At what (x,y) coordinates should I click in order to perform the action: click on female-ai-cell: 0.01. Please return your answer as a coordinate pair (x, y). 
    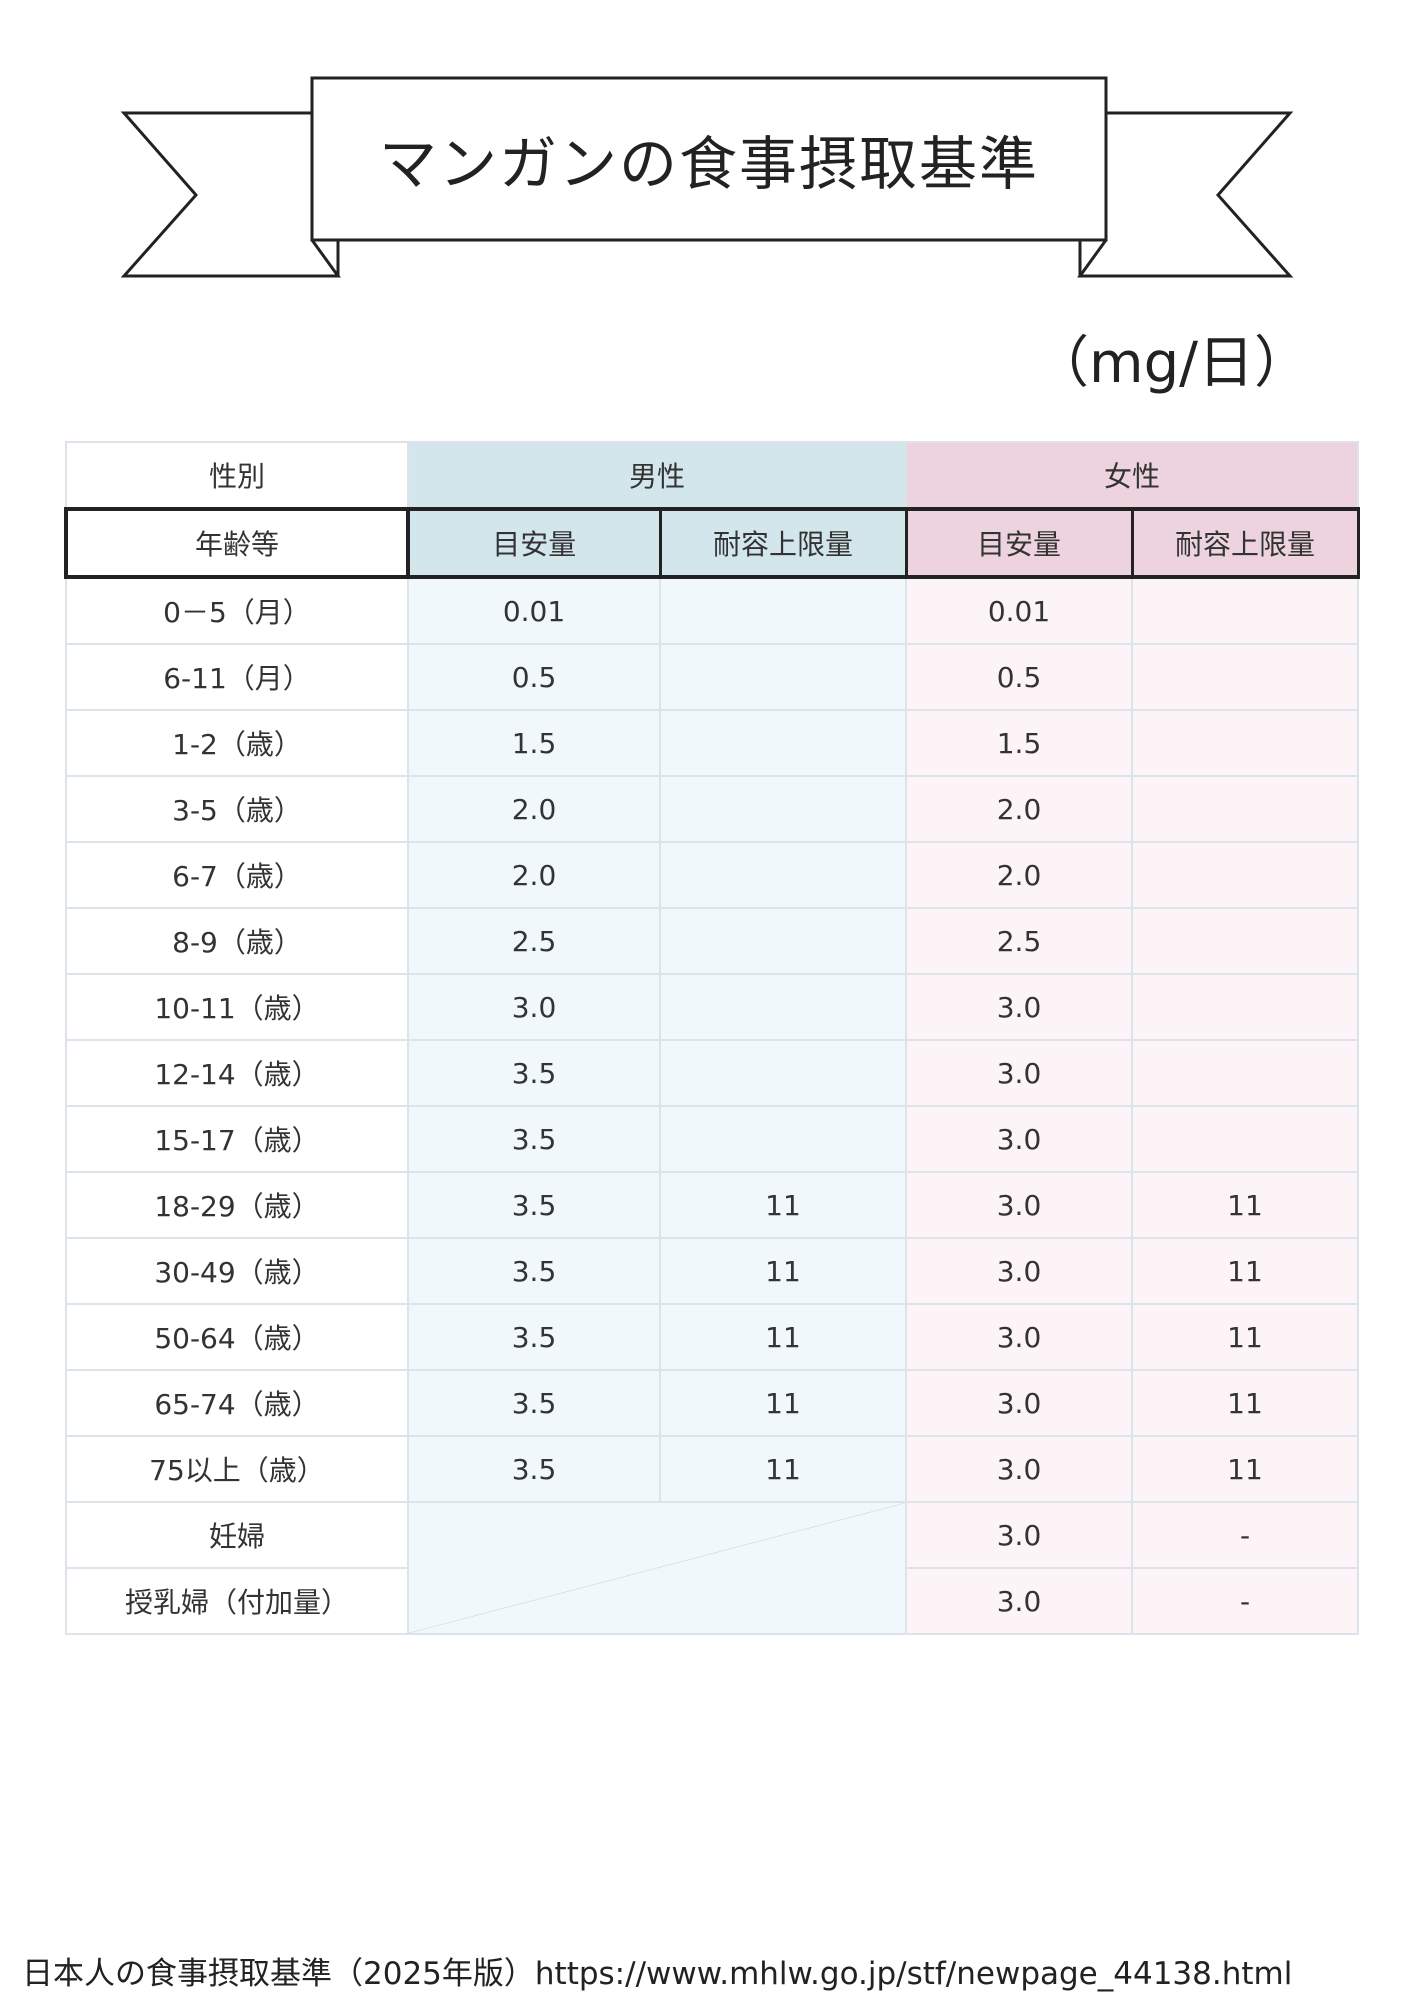
    Looking at the image, I should click on (1019, 610).